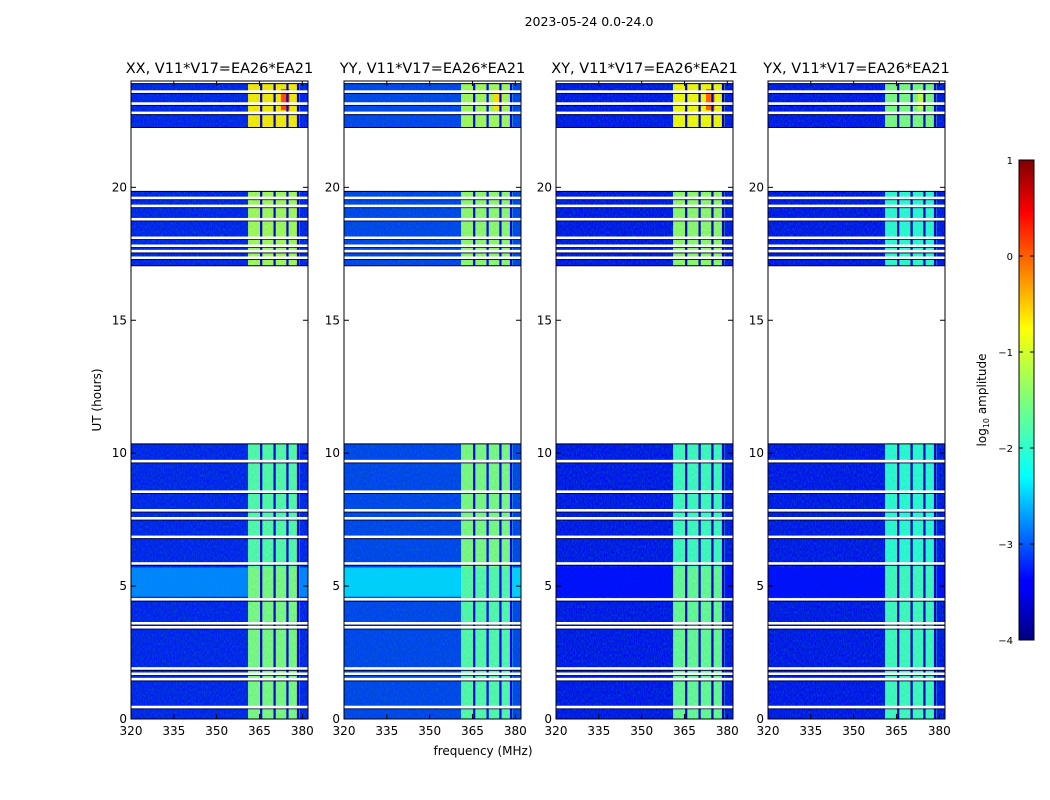 This screenshot has height=800, width=1050. Describe the element at coordinates (855, 69) in the screenshot. I see `panel-title: YX, V11*V17=EA26*EA21` at that location.